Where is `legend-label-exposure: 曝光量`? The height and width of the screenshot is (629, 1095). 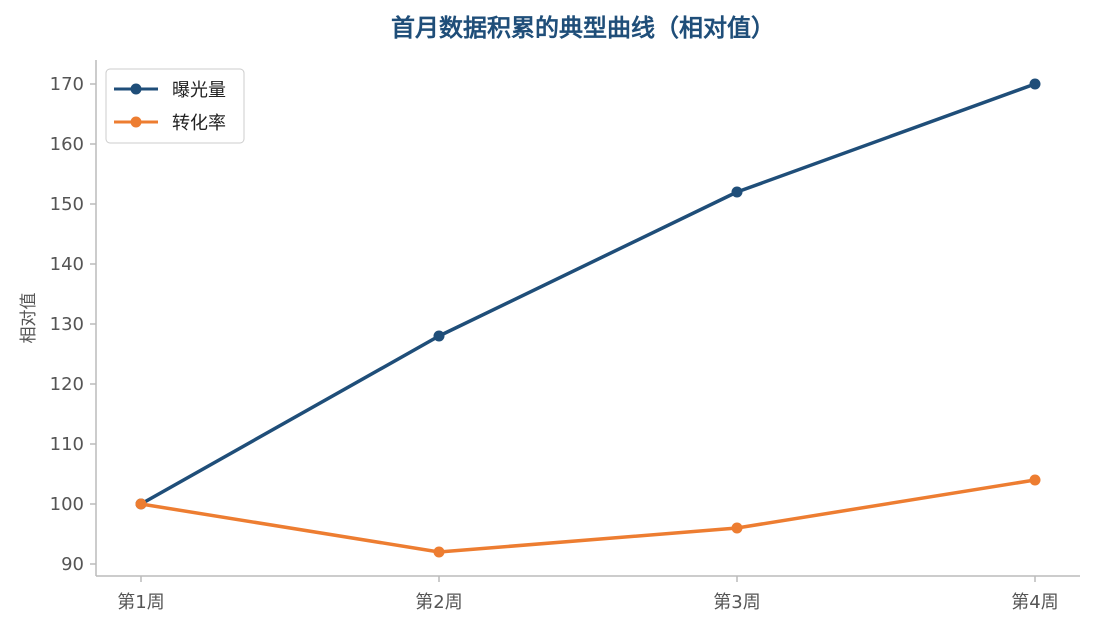
legend-label-exposure: 曝光量 is located at coordinates (199, 90).